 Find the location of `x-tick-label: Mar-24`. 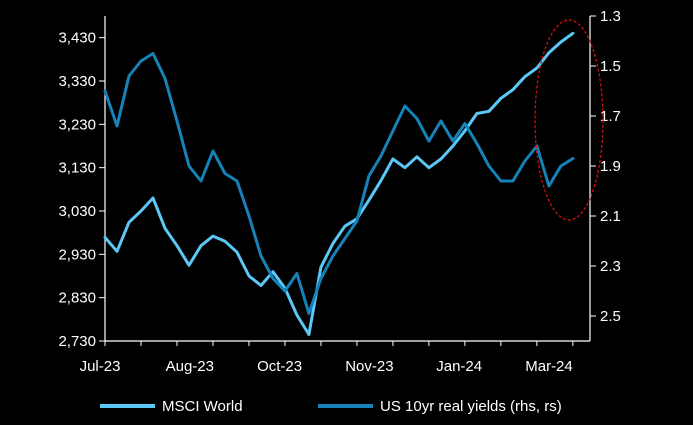

x-tick-label: Mar-24 is located at coordinates (549, 366).